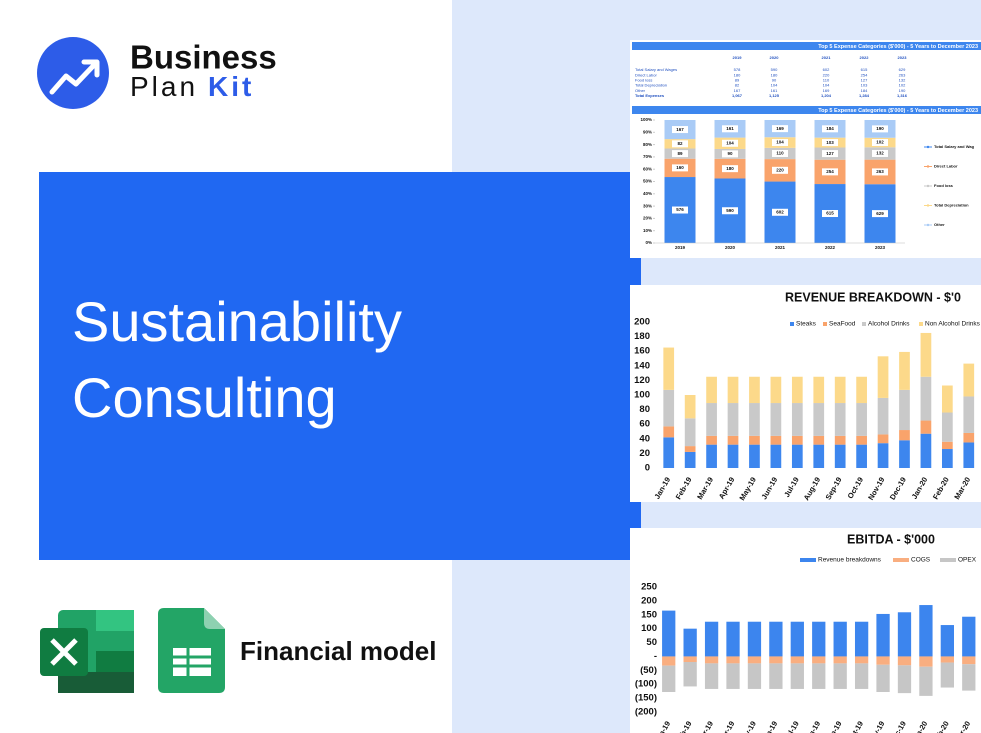 This screenshot has width=981, height=733. What do you see at coordinates (87, 651) in the screenshot?
I see `excel-icon` at bounding box center [87, 651].